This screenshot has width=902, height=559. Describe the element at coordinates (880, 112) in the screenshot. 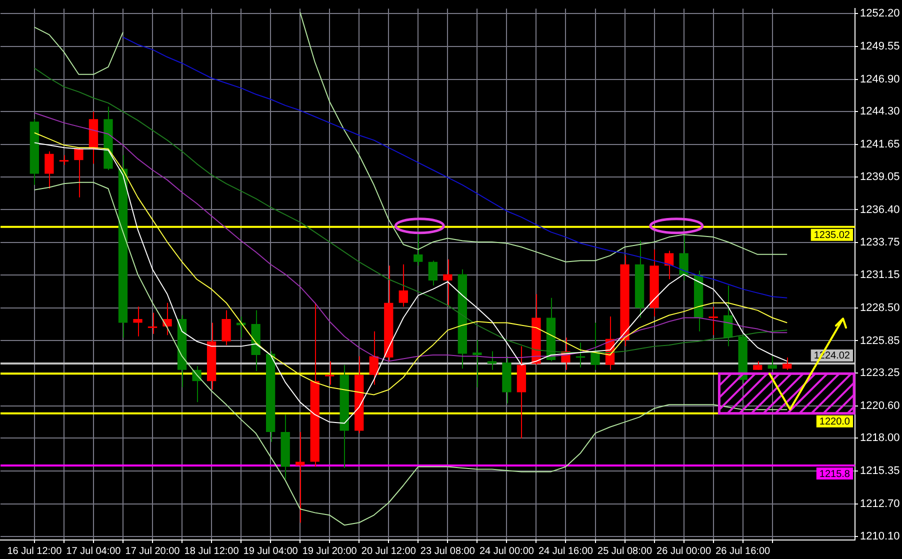

I see `y-tick-label: 1244.30` at that location.